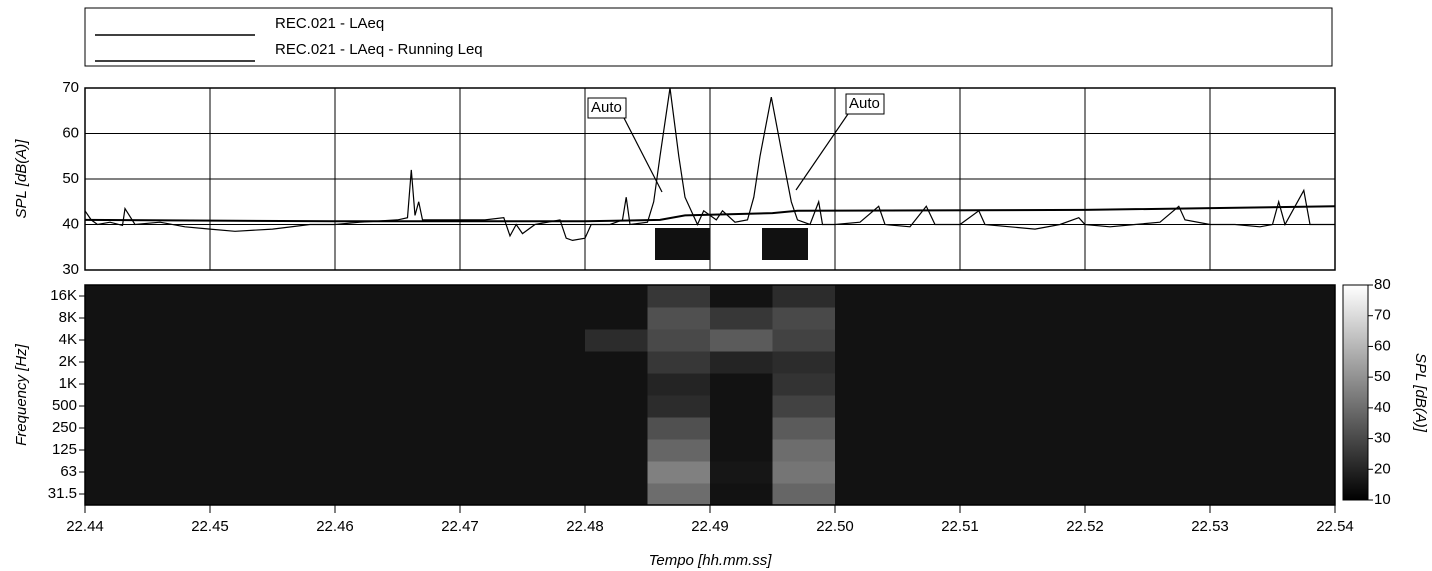  Describe the element at coordinates (70, 178) in the screenshot. I see `y-tick-label: 50` at that location.